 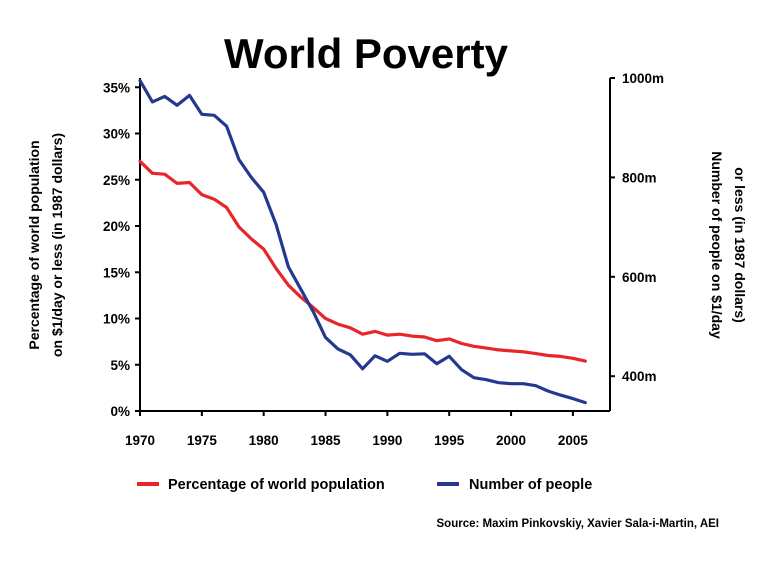 I want to click on x-tick-label: 1995, so click(x=449, y=440).